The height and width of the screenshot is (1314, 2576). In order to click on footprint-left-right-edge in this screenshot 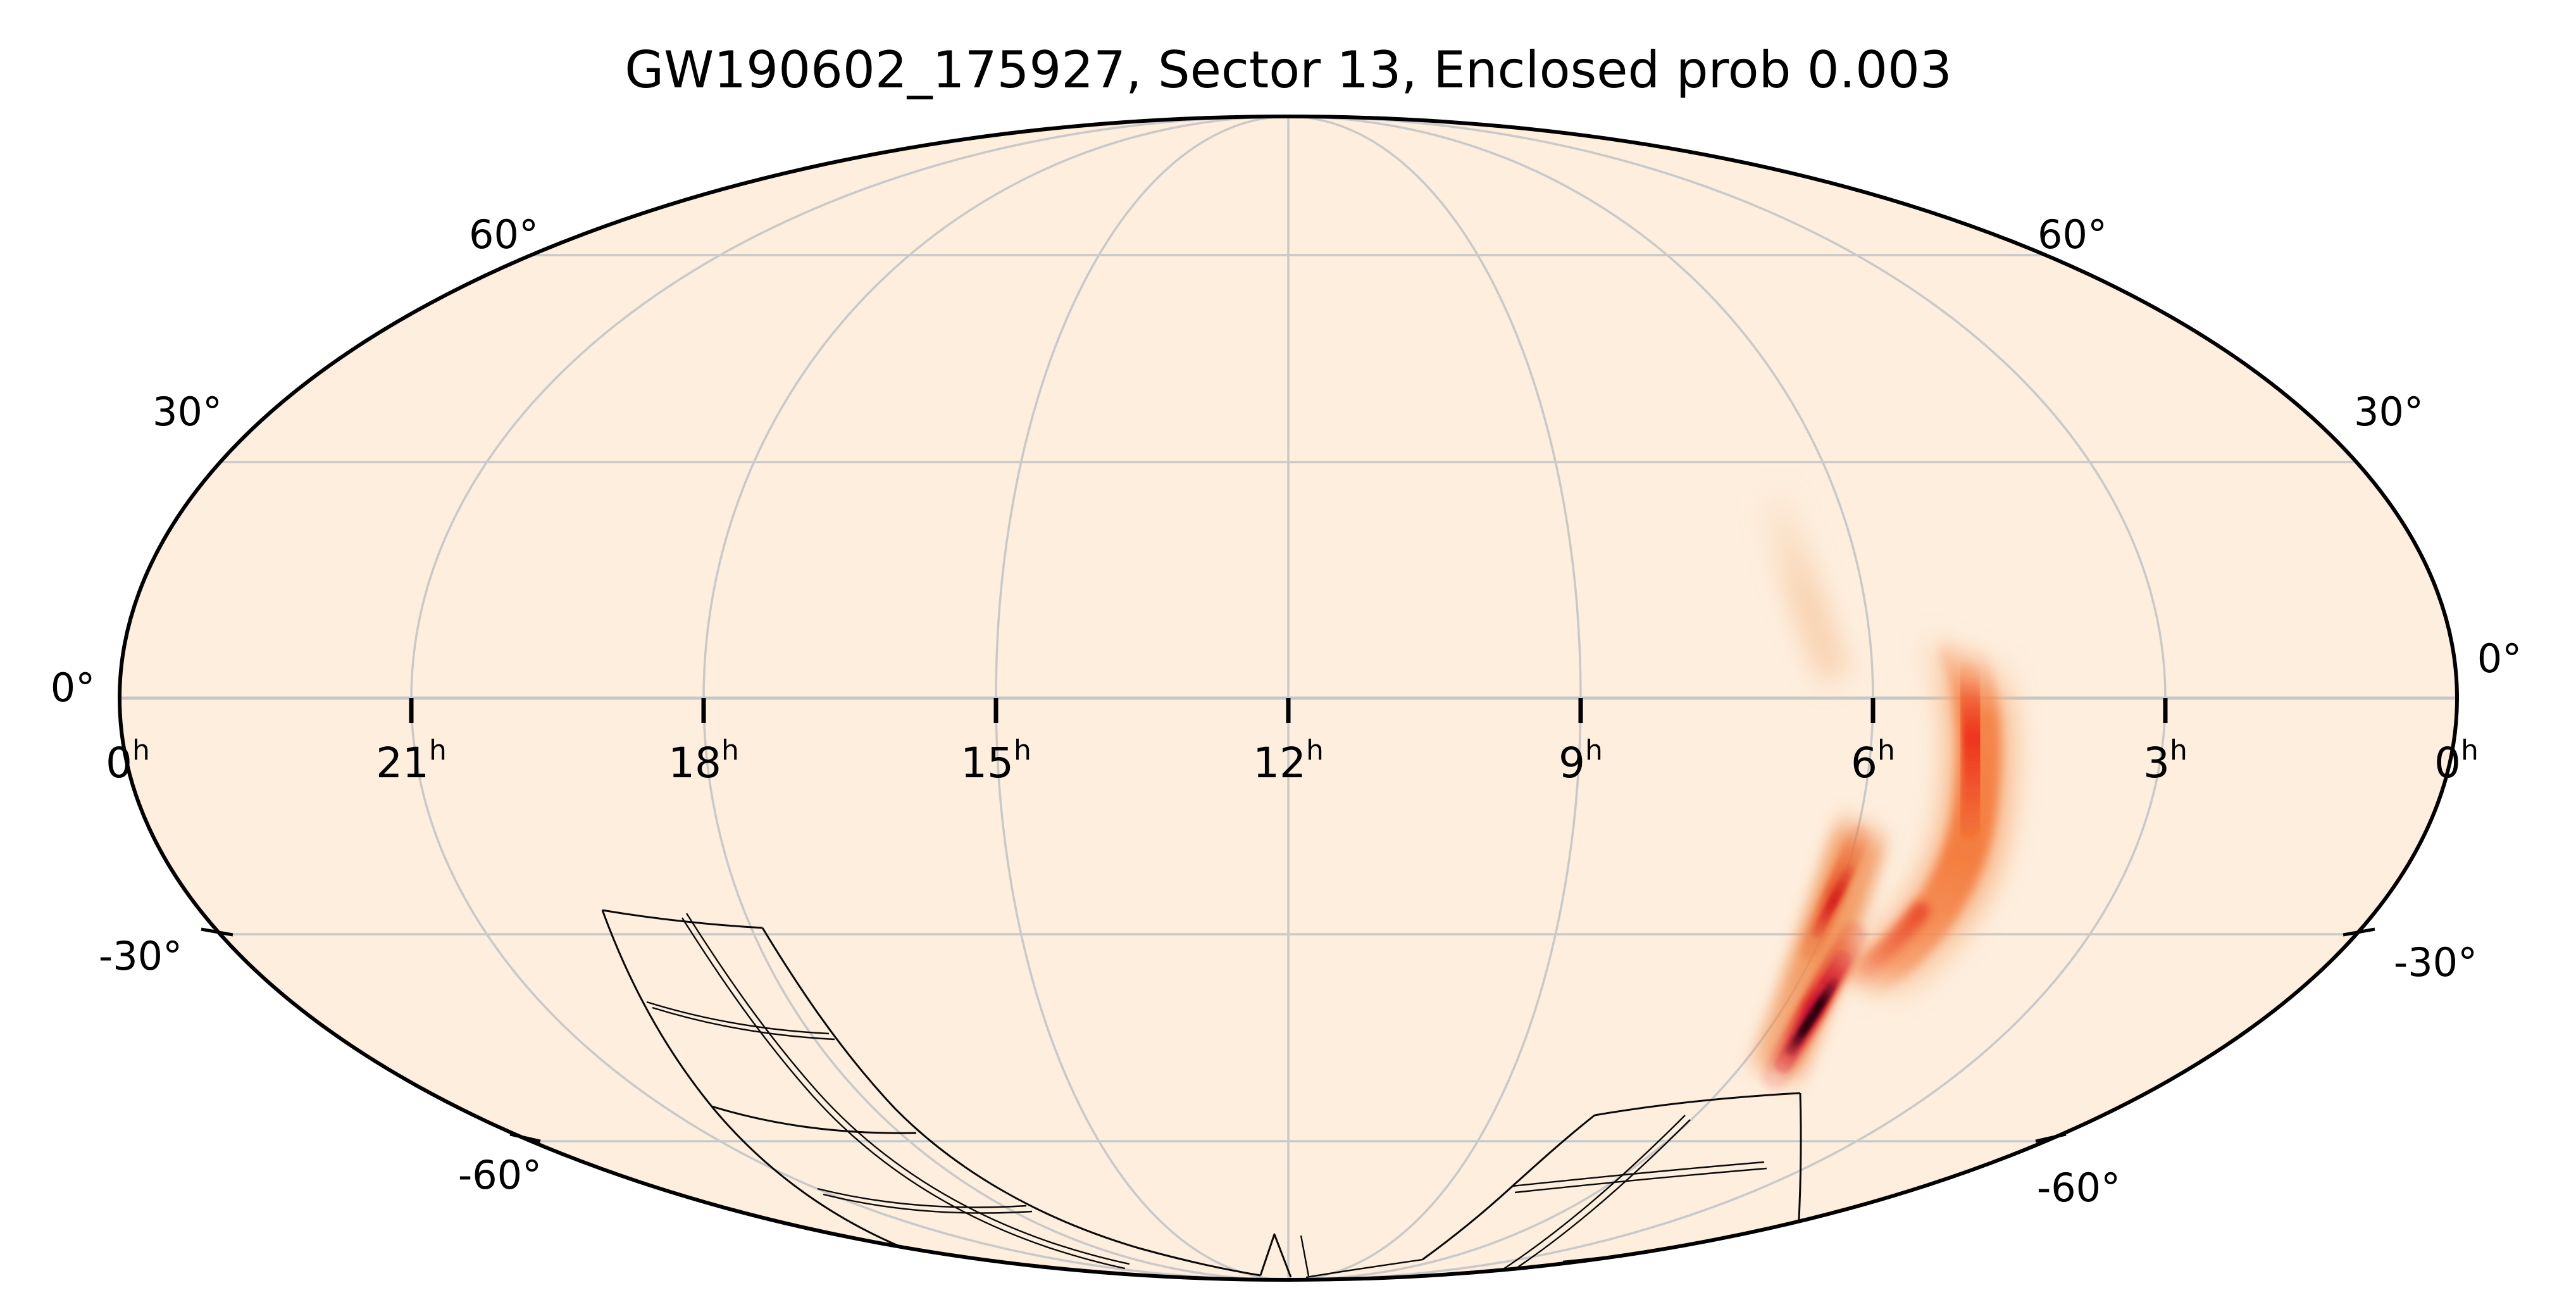, I will do `click(1011, 1102)`.